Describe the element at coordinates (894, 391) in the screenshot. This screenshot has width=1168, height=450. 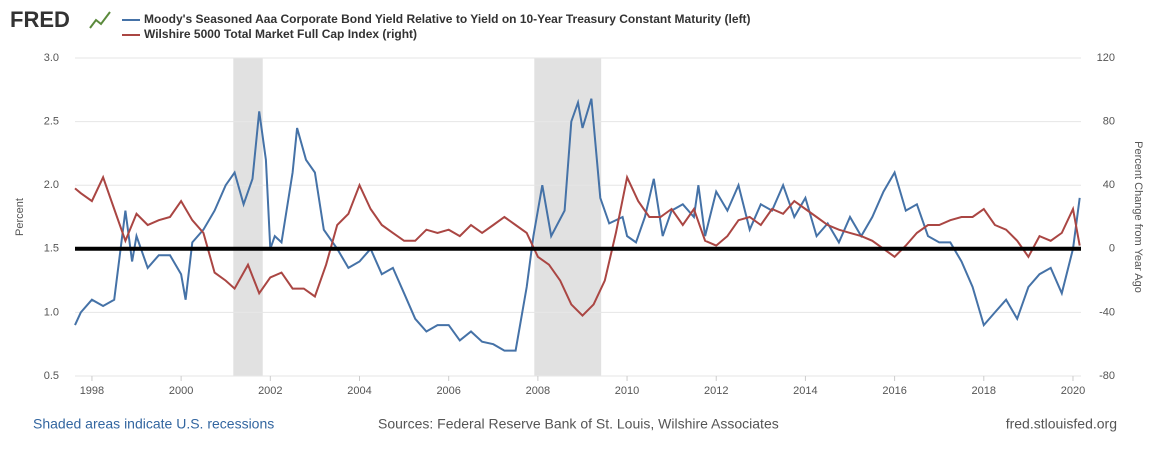
I see `x-tick-label: 2016` at that location.